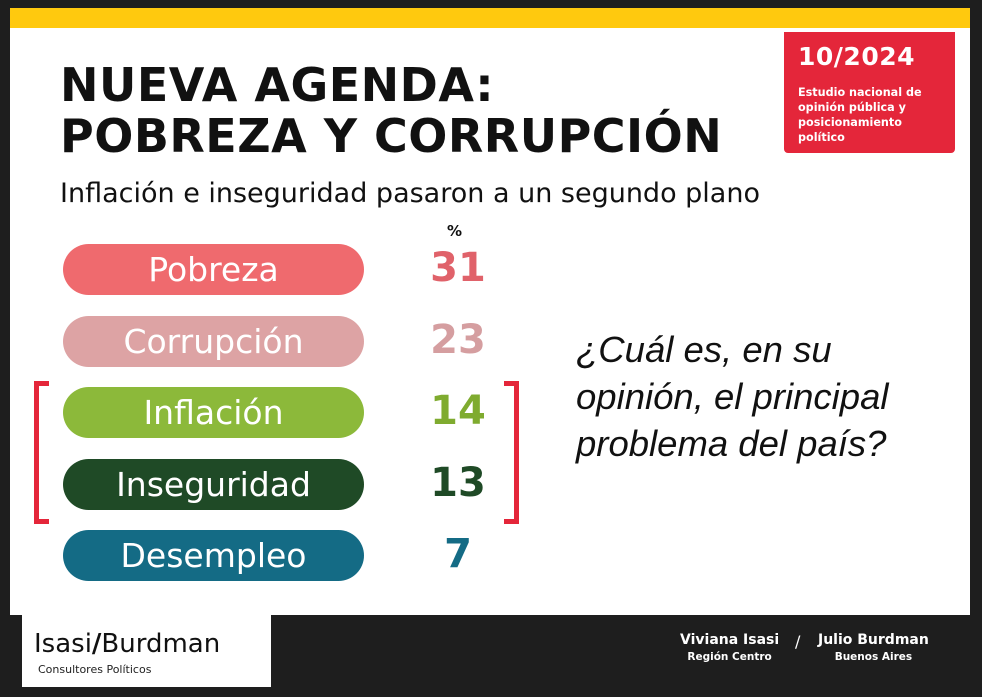  I want to click on value-desempleo: 7, so click(458, 554).